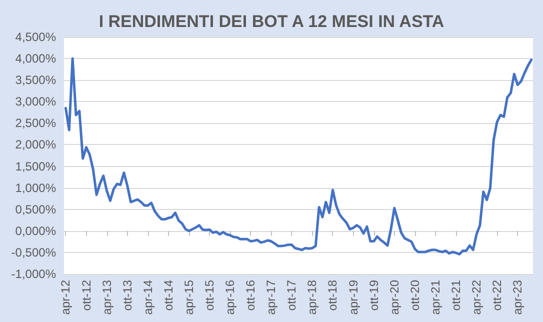 This screenshot has height=322, width=543. Describe the element at coordinates (35, 145) in the screenshot. I see `y-tick-label: 2,000%` at that location.